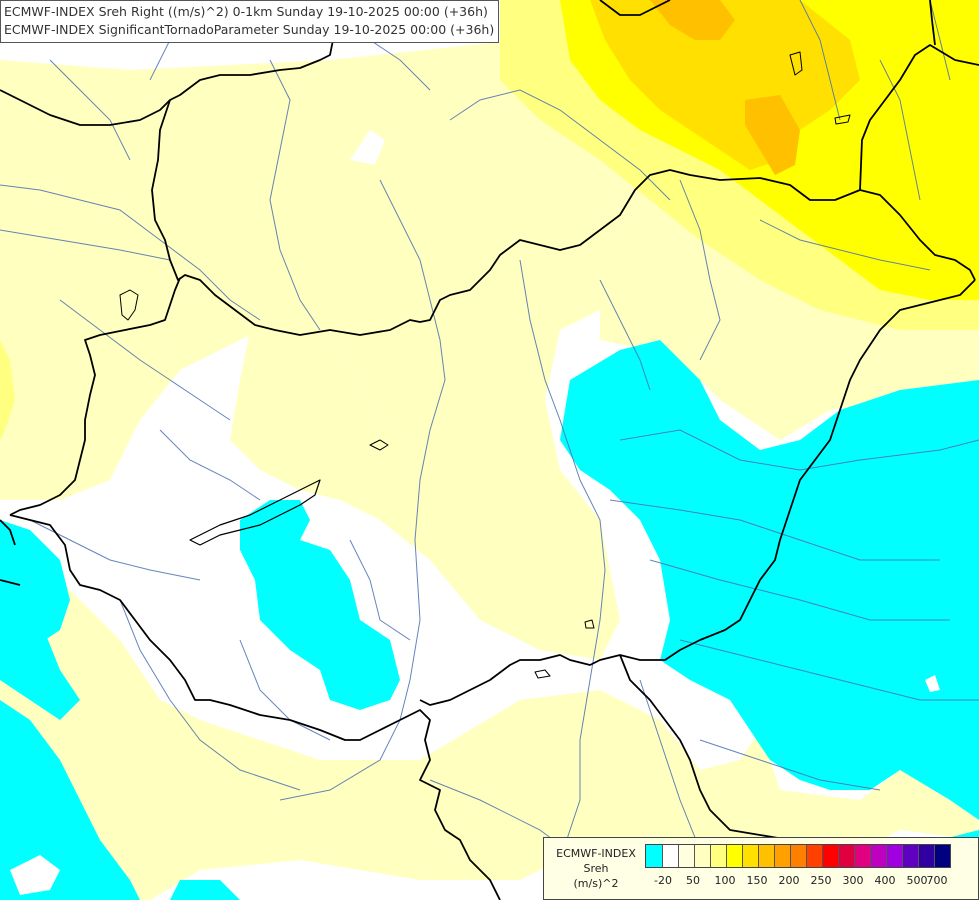 This screenshot has height=900, width=979. I want to click on legend-title: ECMWF-INDEX Sreh (m/s)^2, so click(596, 868).